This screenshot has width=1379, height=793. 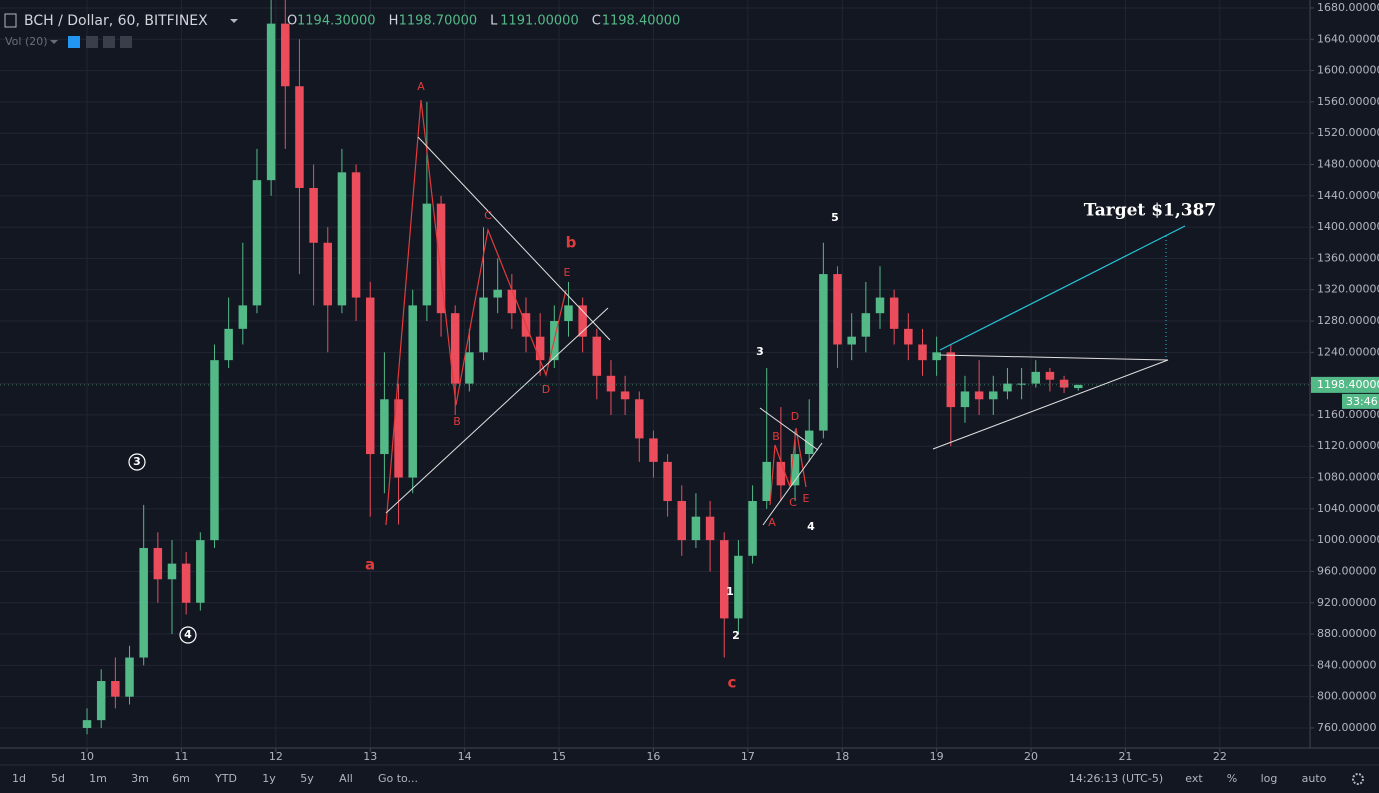 What do you see at coordinates (772, 522) in the screenshot?
I see `annotation: A` at bounding box center [772, 522].